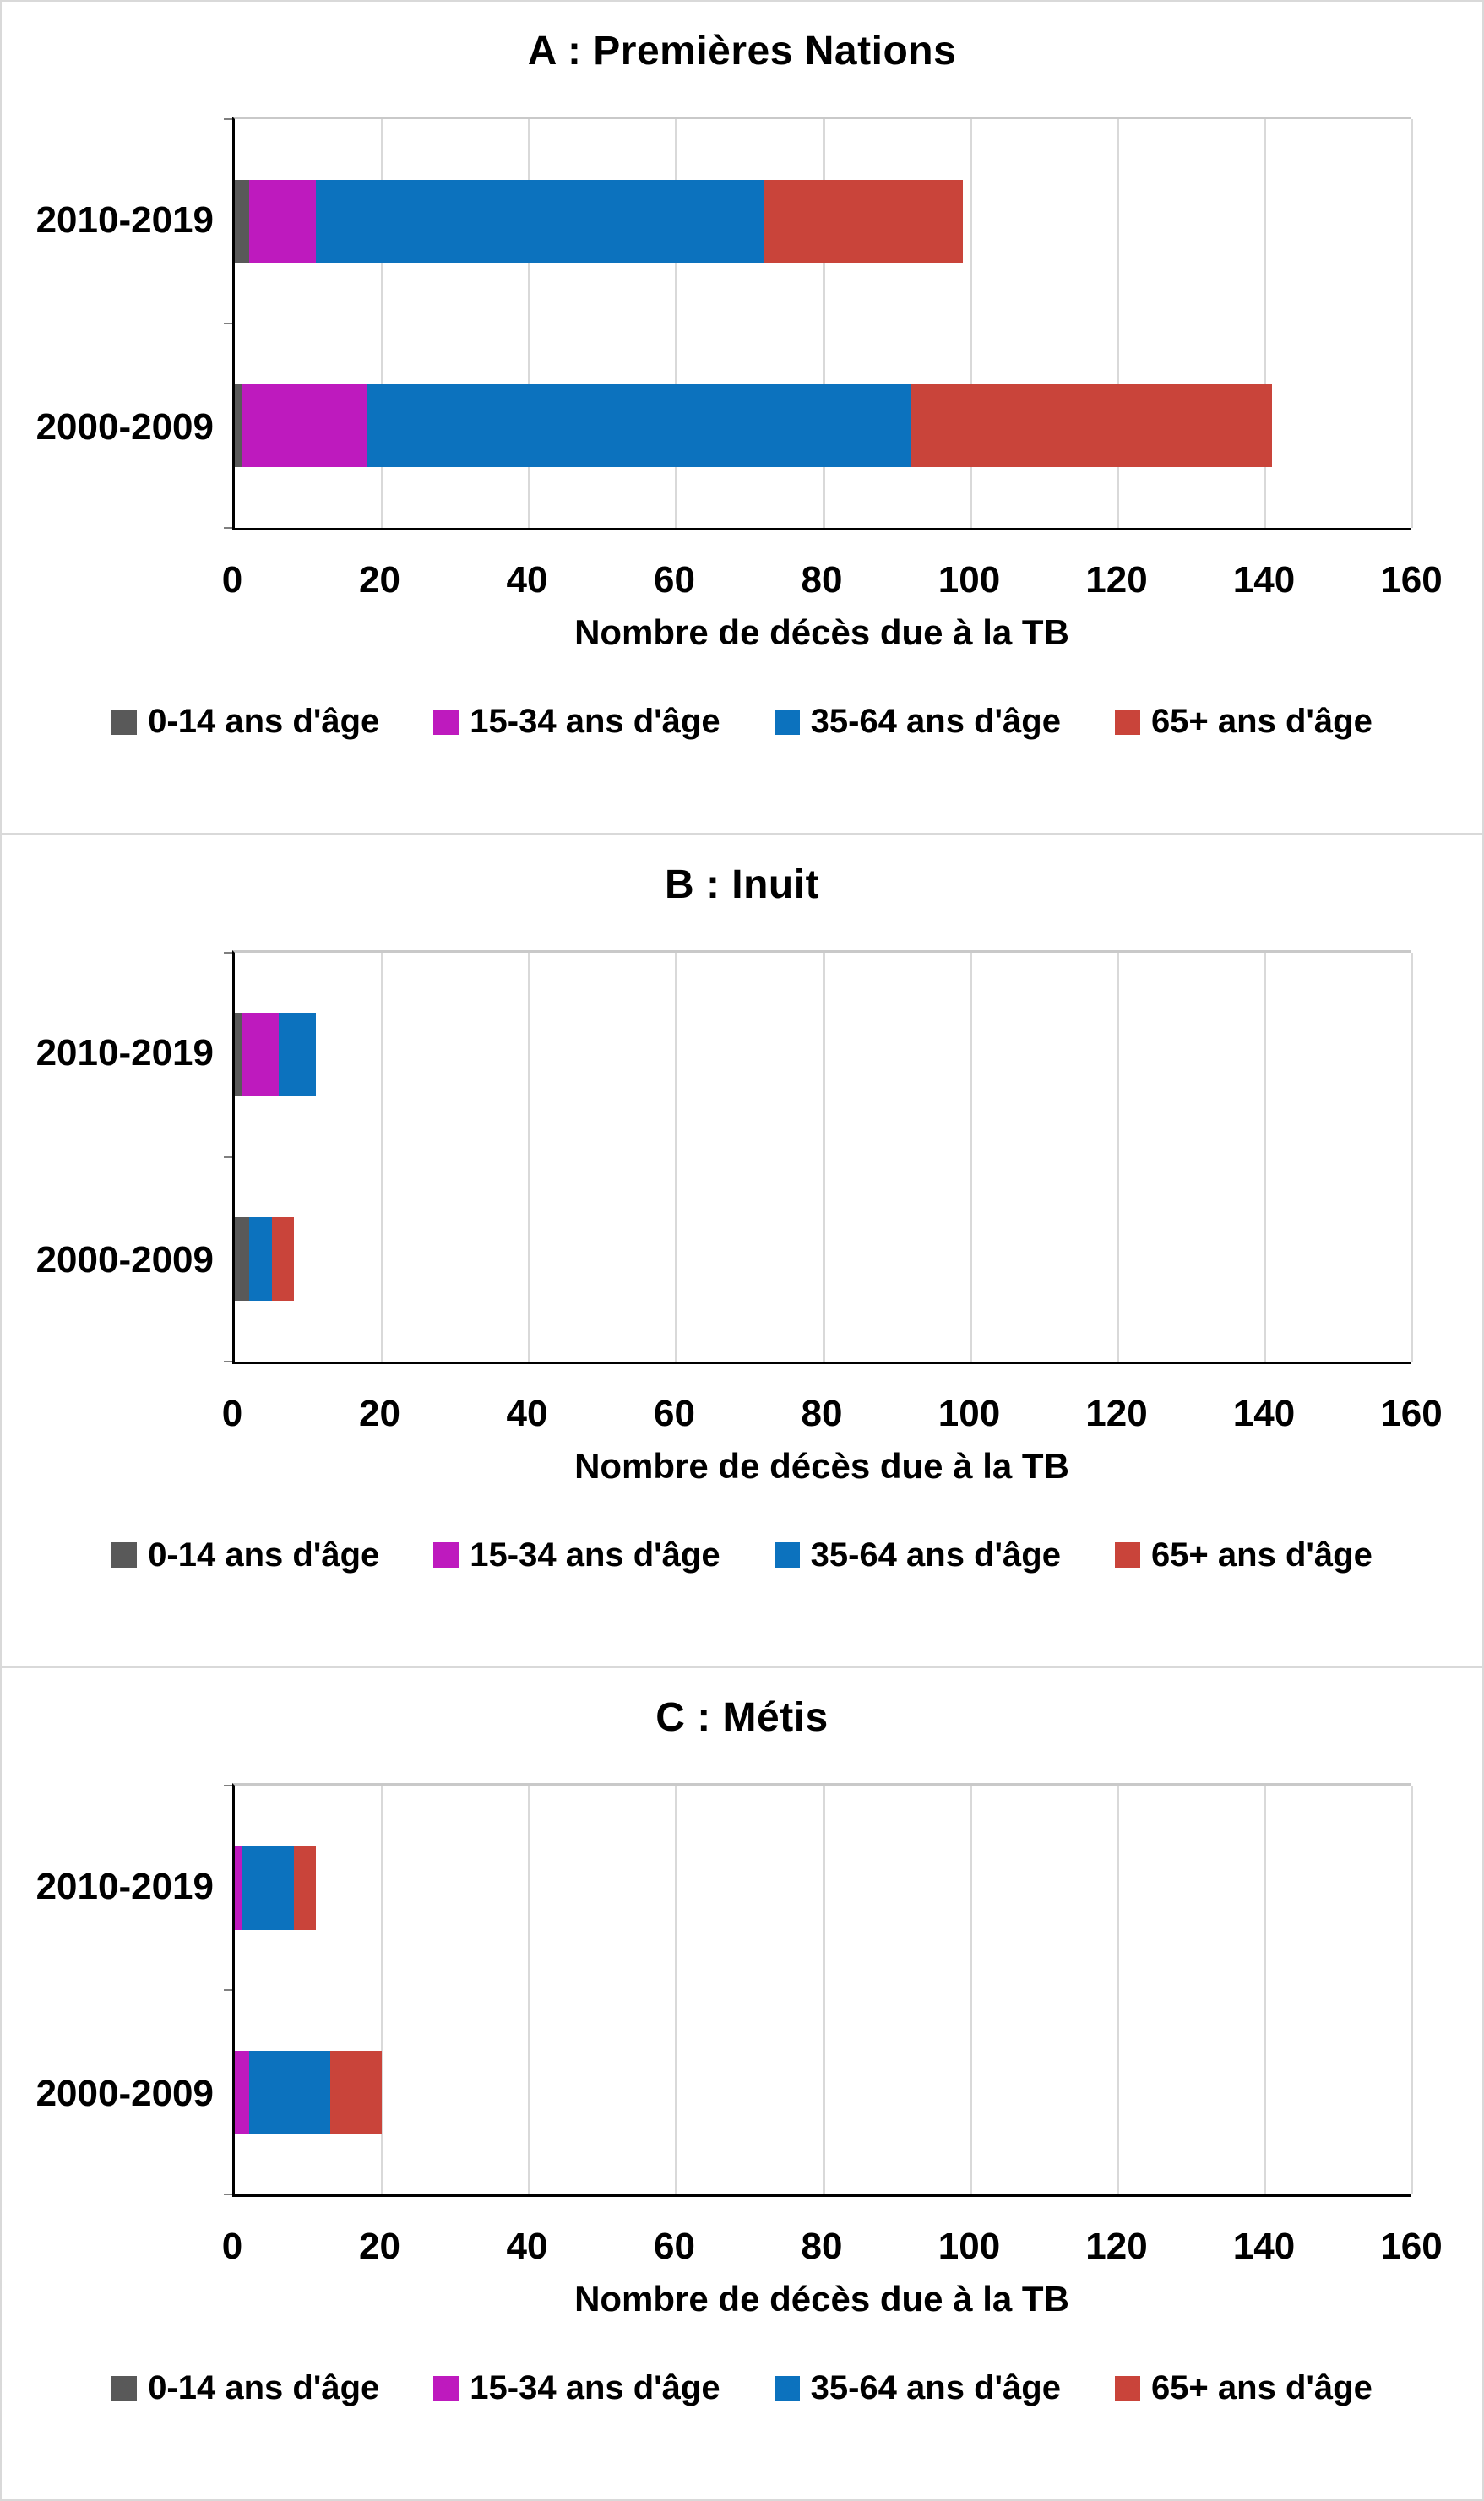 This screenshot has width=1484, height=2501. What do you see at coordinates (1116, 580) in the screenshot?
I see `x-tick-label: 120` at bounding box center [1116, 580].